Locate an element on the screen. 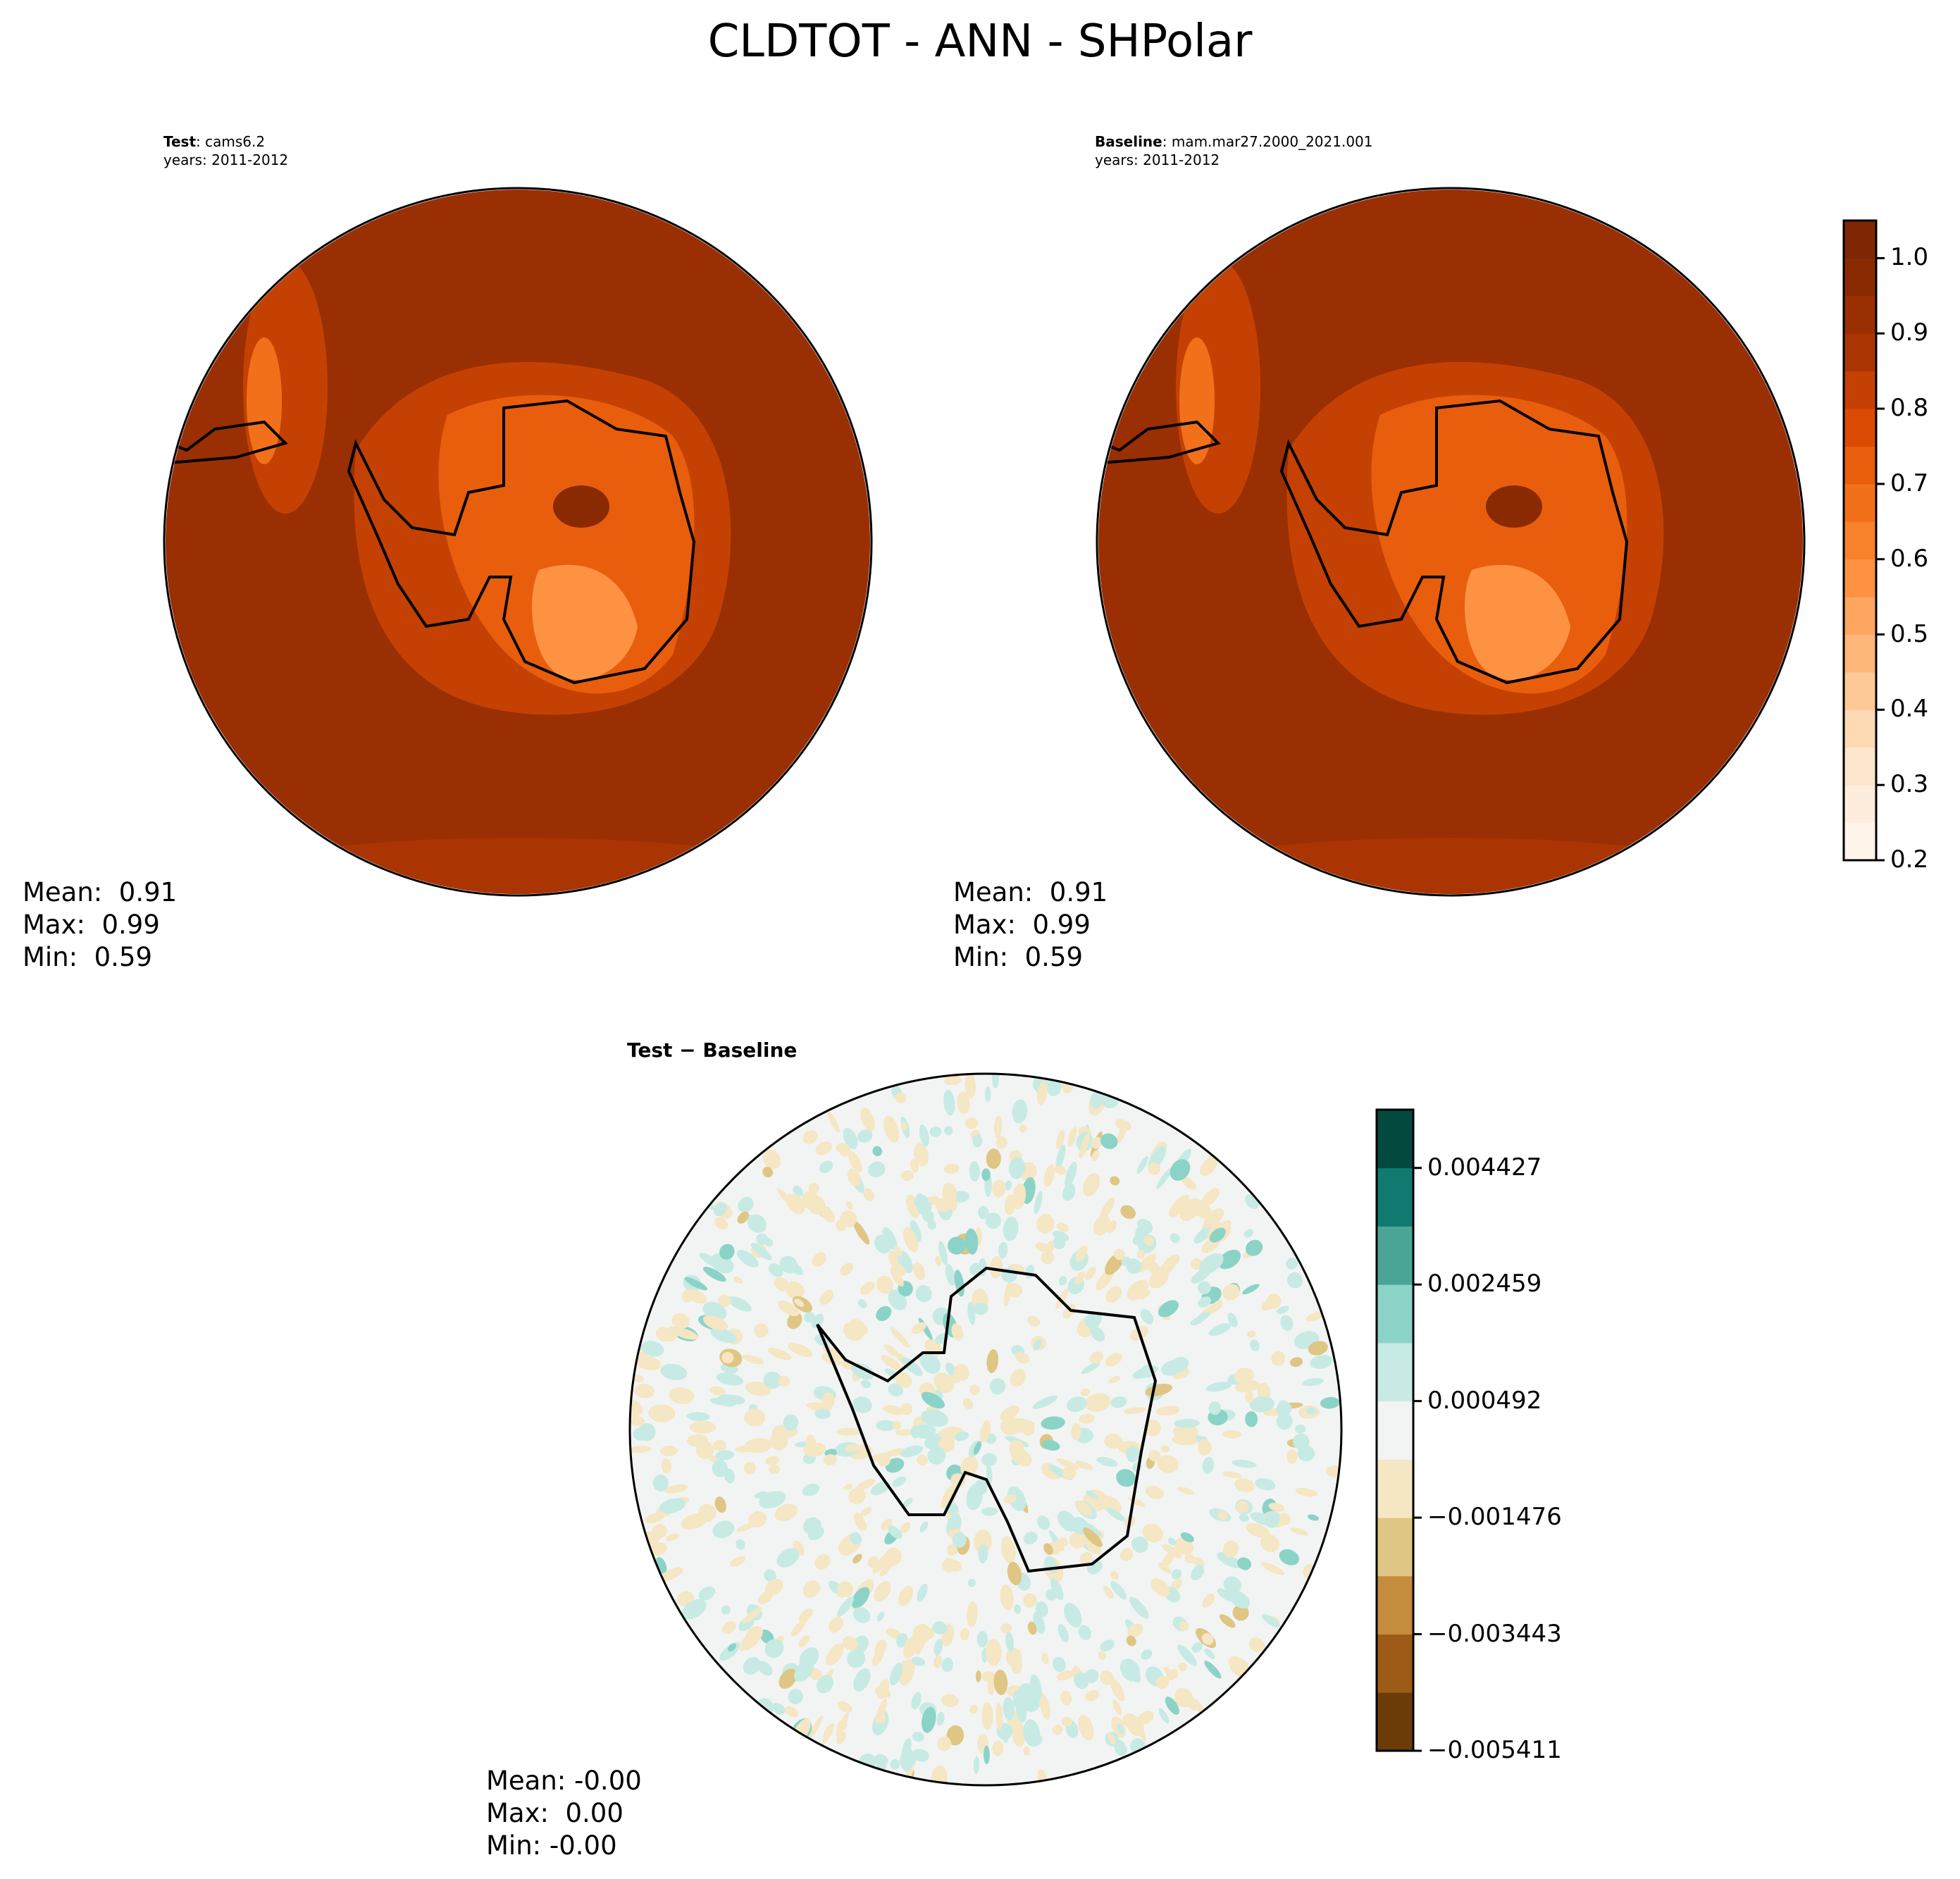 Image resolution: width=1960 pixels, height=1879 pixels. colorbar-tick-label: −0.001476 is located at coordinates (1495, 1517).